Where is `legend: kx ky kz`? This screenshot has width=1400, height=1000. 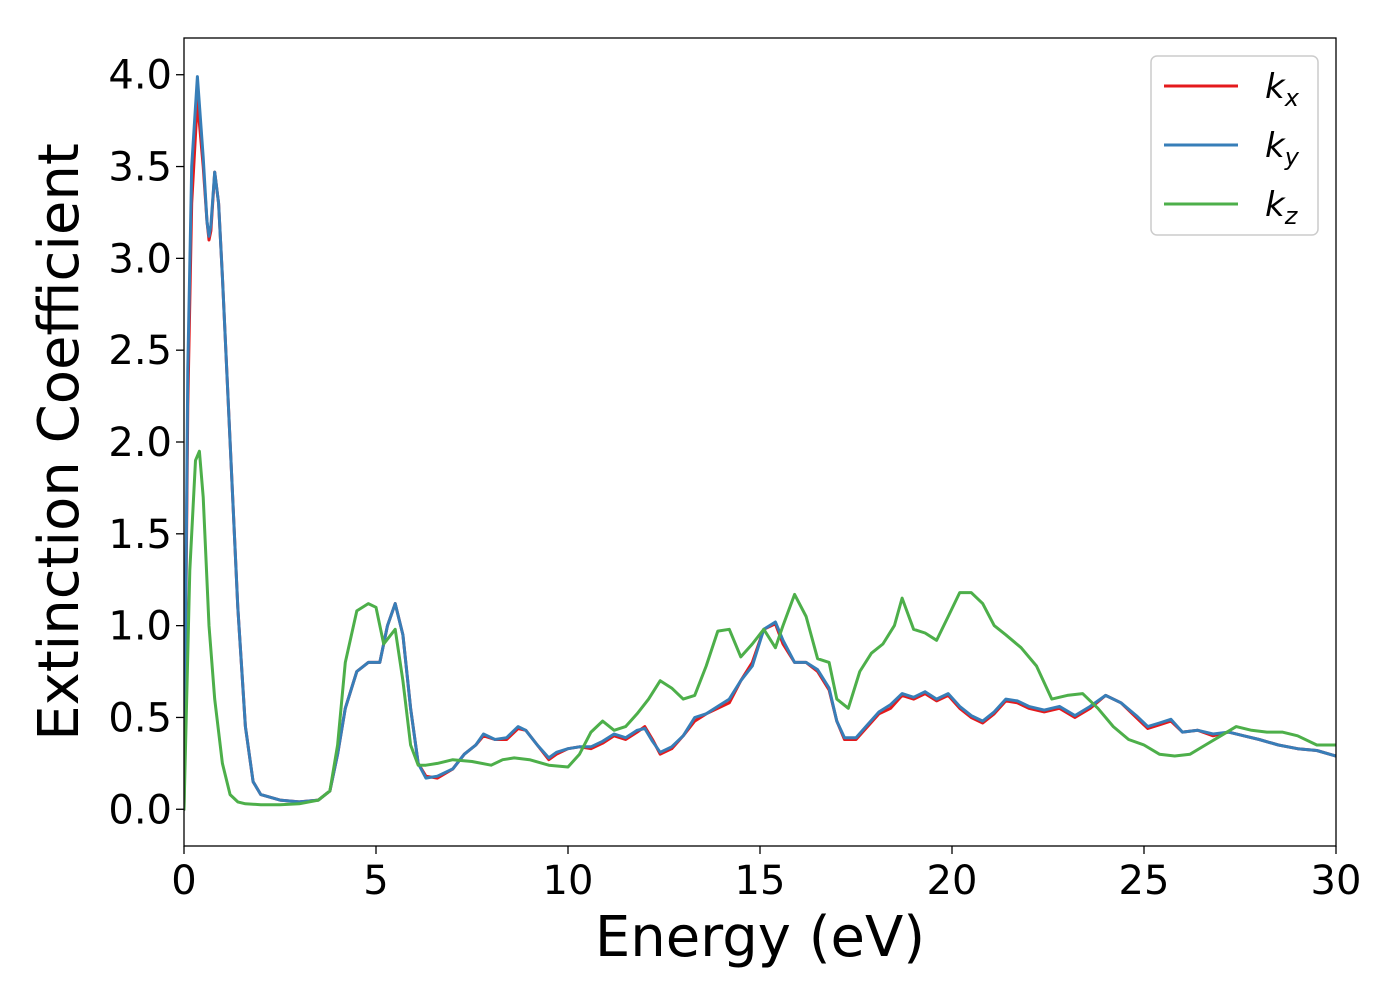
legend: kx ky kz is located at coordinates (1234, 145).